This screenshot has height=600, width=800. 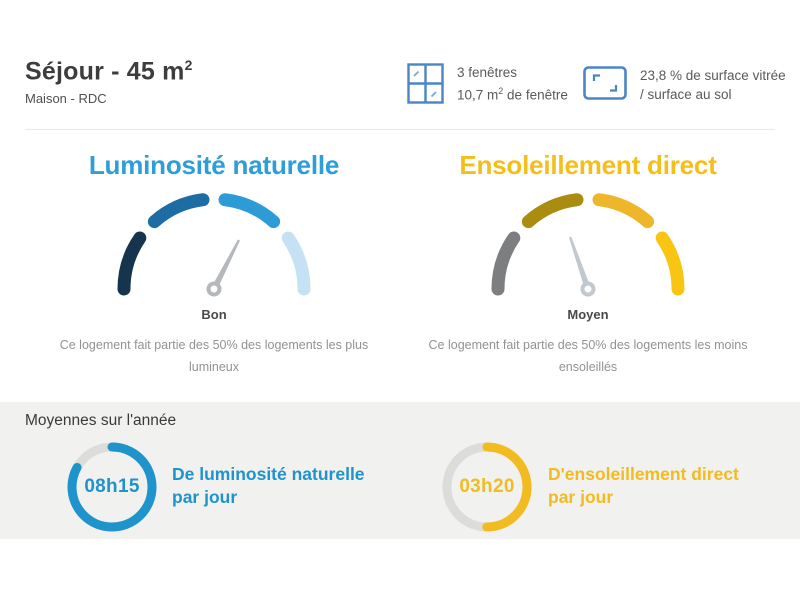 What do you see at coordinates (588, 314) in the screenshot?
I see `direct-sun-rating: Moyen` at bounding box center [588, 314].